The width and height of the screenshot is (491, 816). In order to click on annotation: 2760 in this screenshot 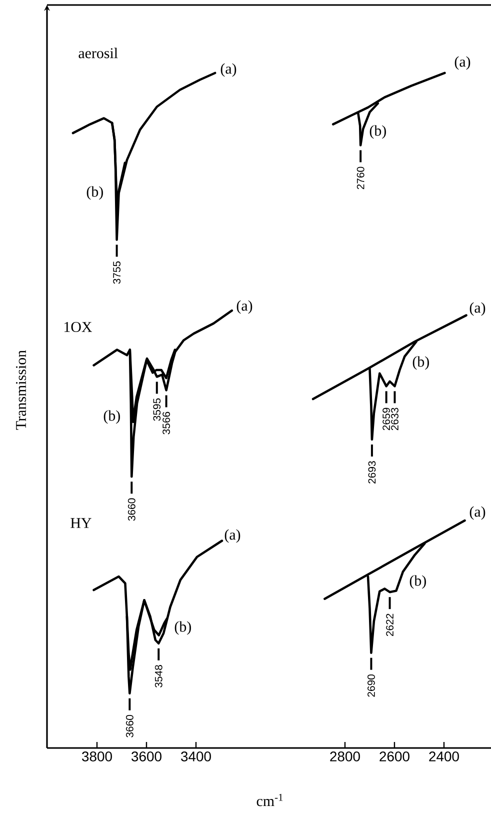, I will do `click(360, 178)`.